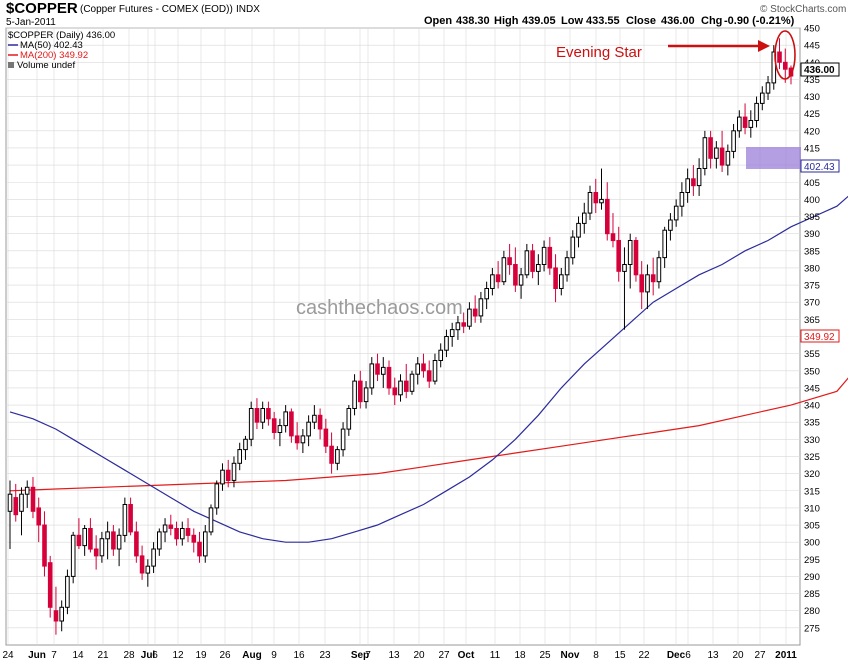 This screenshot has width=848, height=663. What do you see at coordinates (812, 131) in the screenshot?
I see `y-tick-label: 420` at bounding box center [812, 131].